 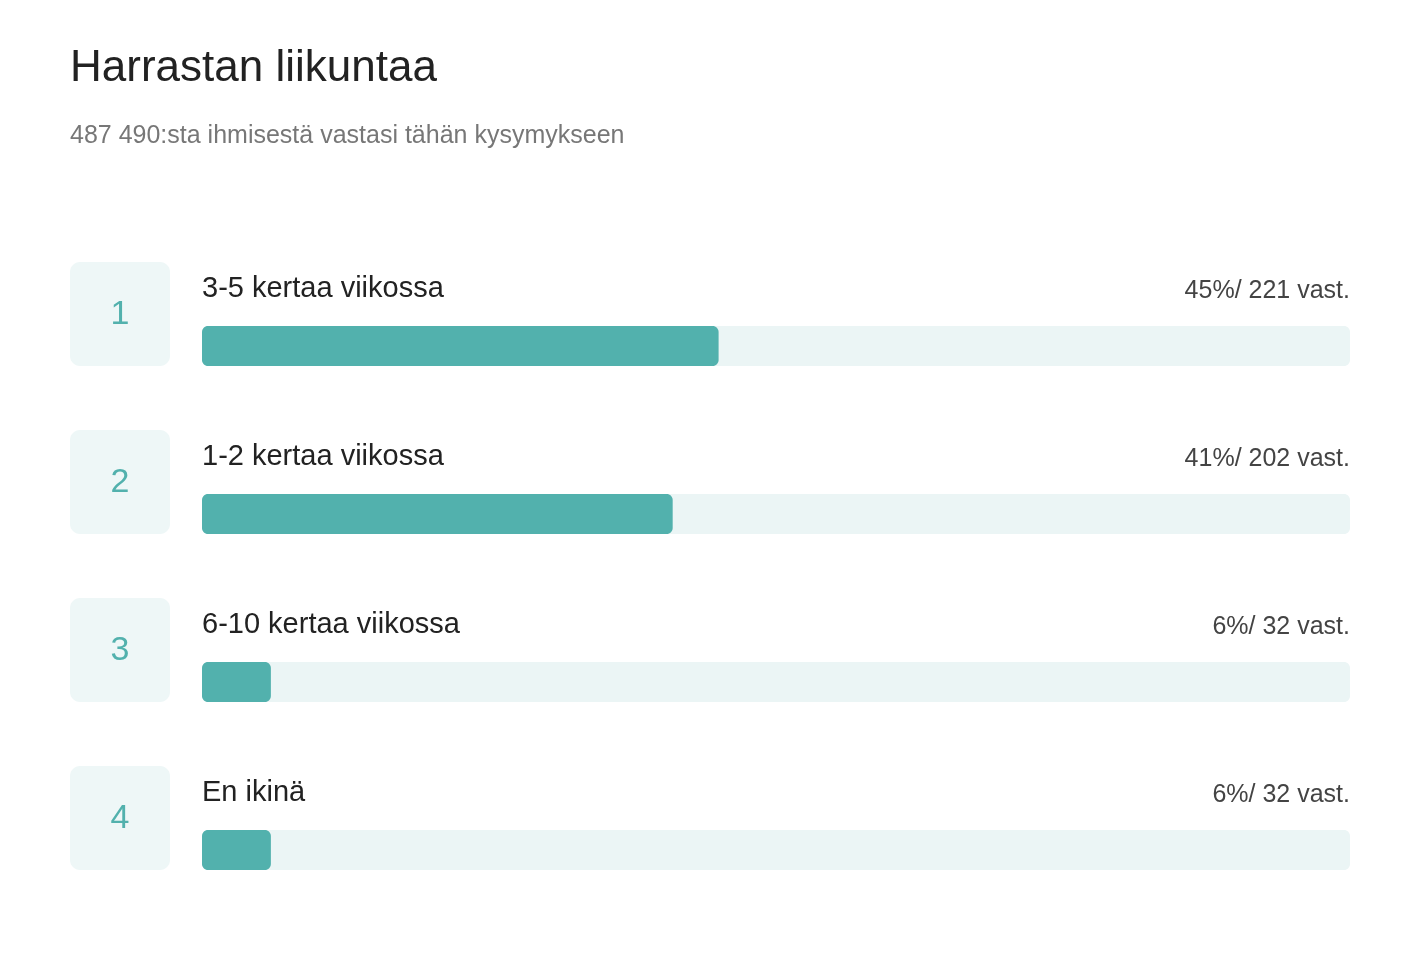 What do you see at coordinates (1267, 289) in the screenshot?
I see `data-label: 45%/ 221 vast.` at bounding box center [1267, 289].